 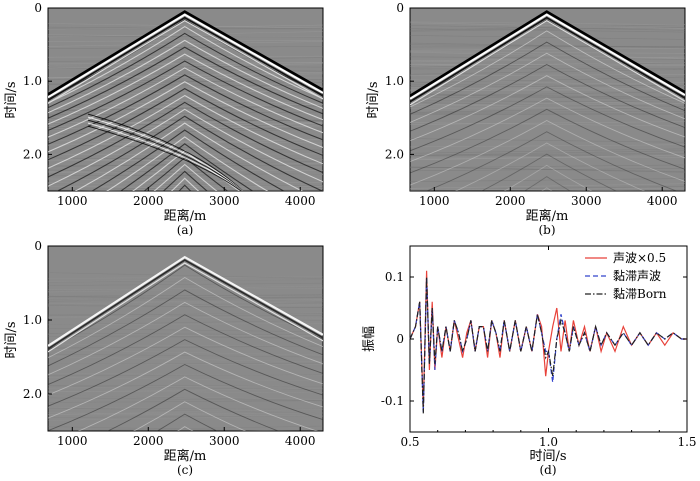 I want to click on panel-c-plot-area, so click(x=185, y=343).